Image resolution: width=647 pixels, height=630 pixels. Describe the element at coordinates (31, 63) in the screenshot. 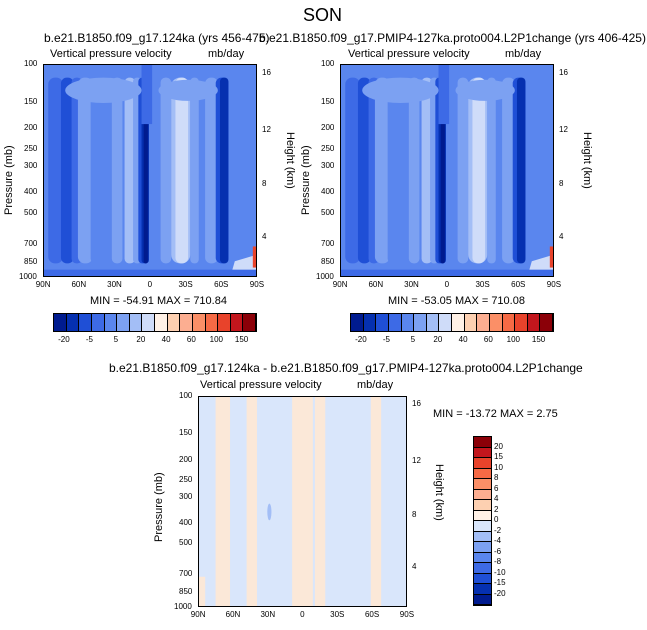

I see `p1-y-tick: 100` at that location.